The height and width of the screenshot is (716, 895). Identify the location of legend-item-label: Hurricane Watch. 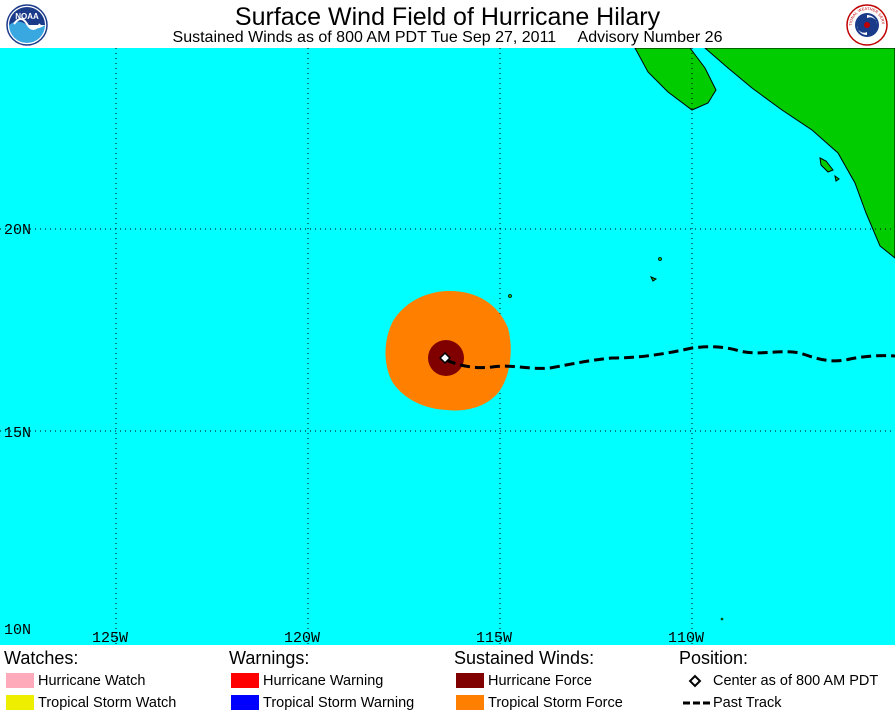
(92, 681).